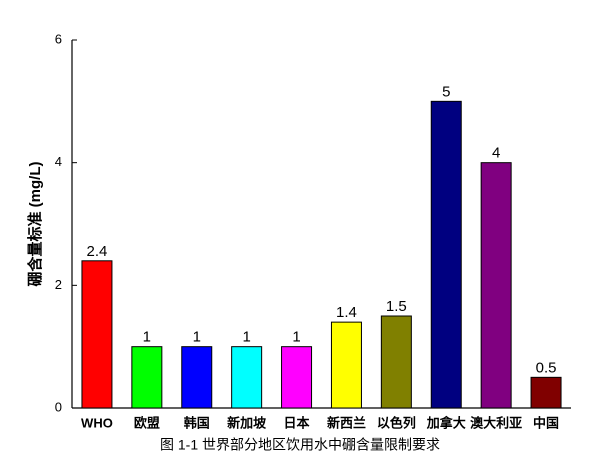  Describe the element at coordinates (346, 312) in the screenshot. I see `data-label: 1.4` at that location.